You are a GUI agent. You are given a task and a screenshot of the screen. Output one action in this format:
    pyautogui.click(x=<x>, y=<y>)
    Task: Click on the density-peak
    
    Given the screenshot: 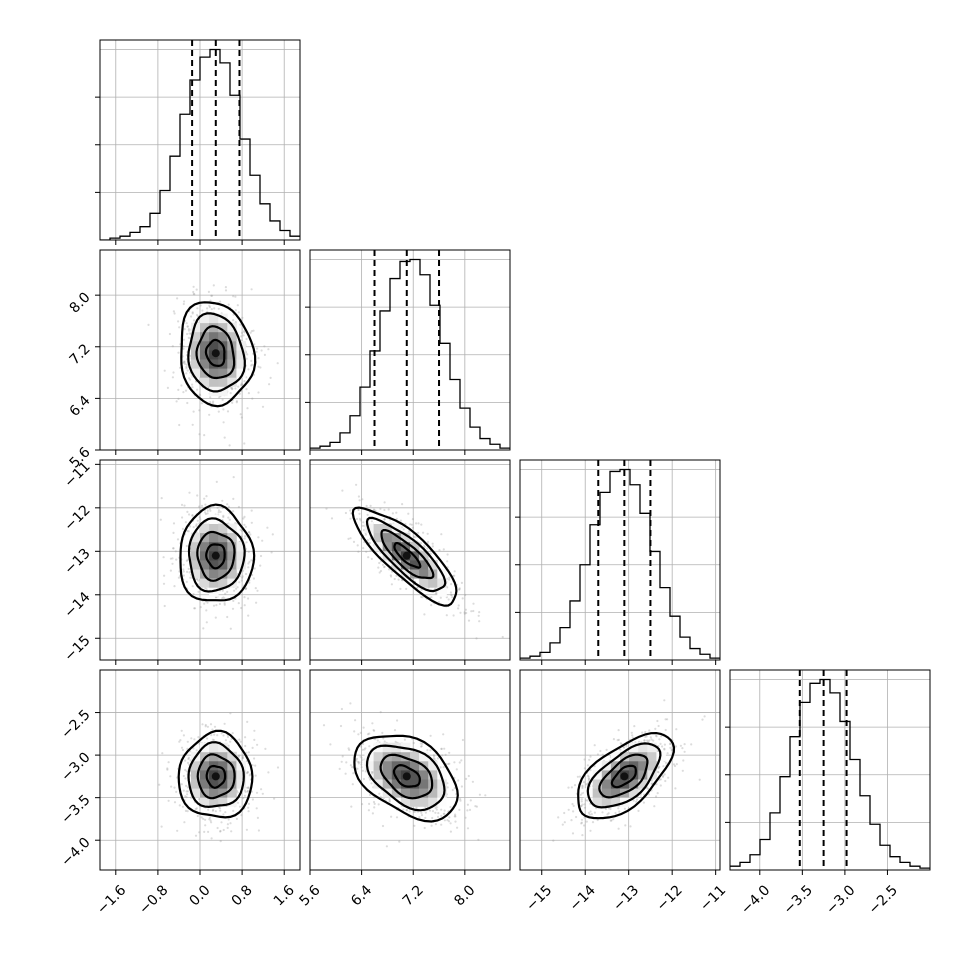 What is the action you would take?
    pyautogui.click(x=406, y=555)
    